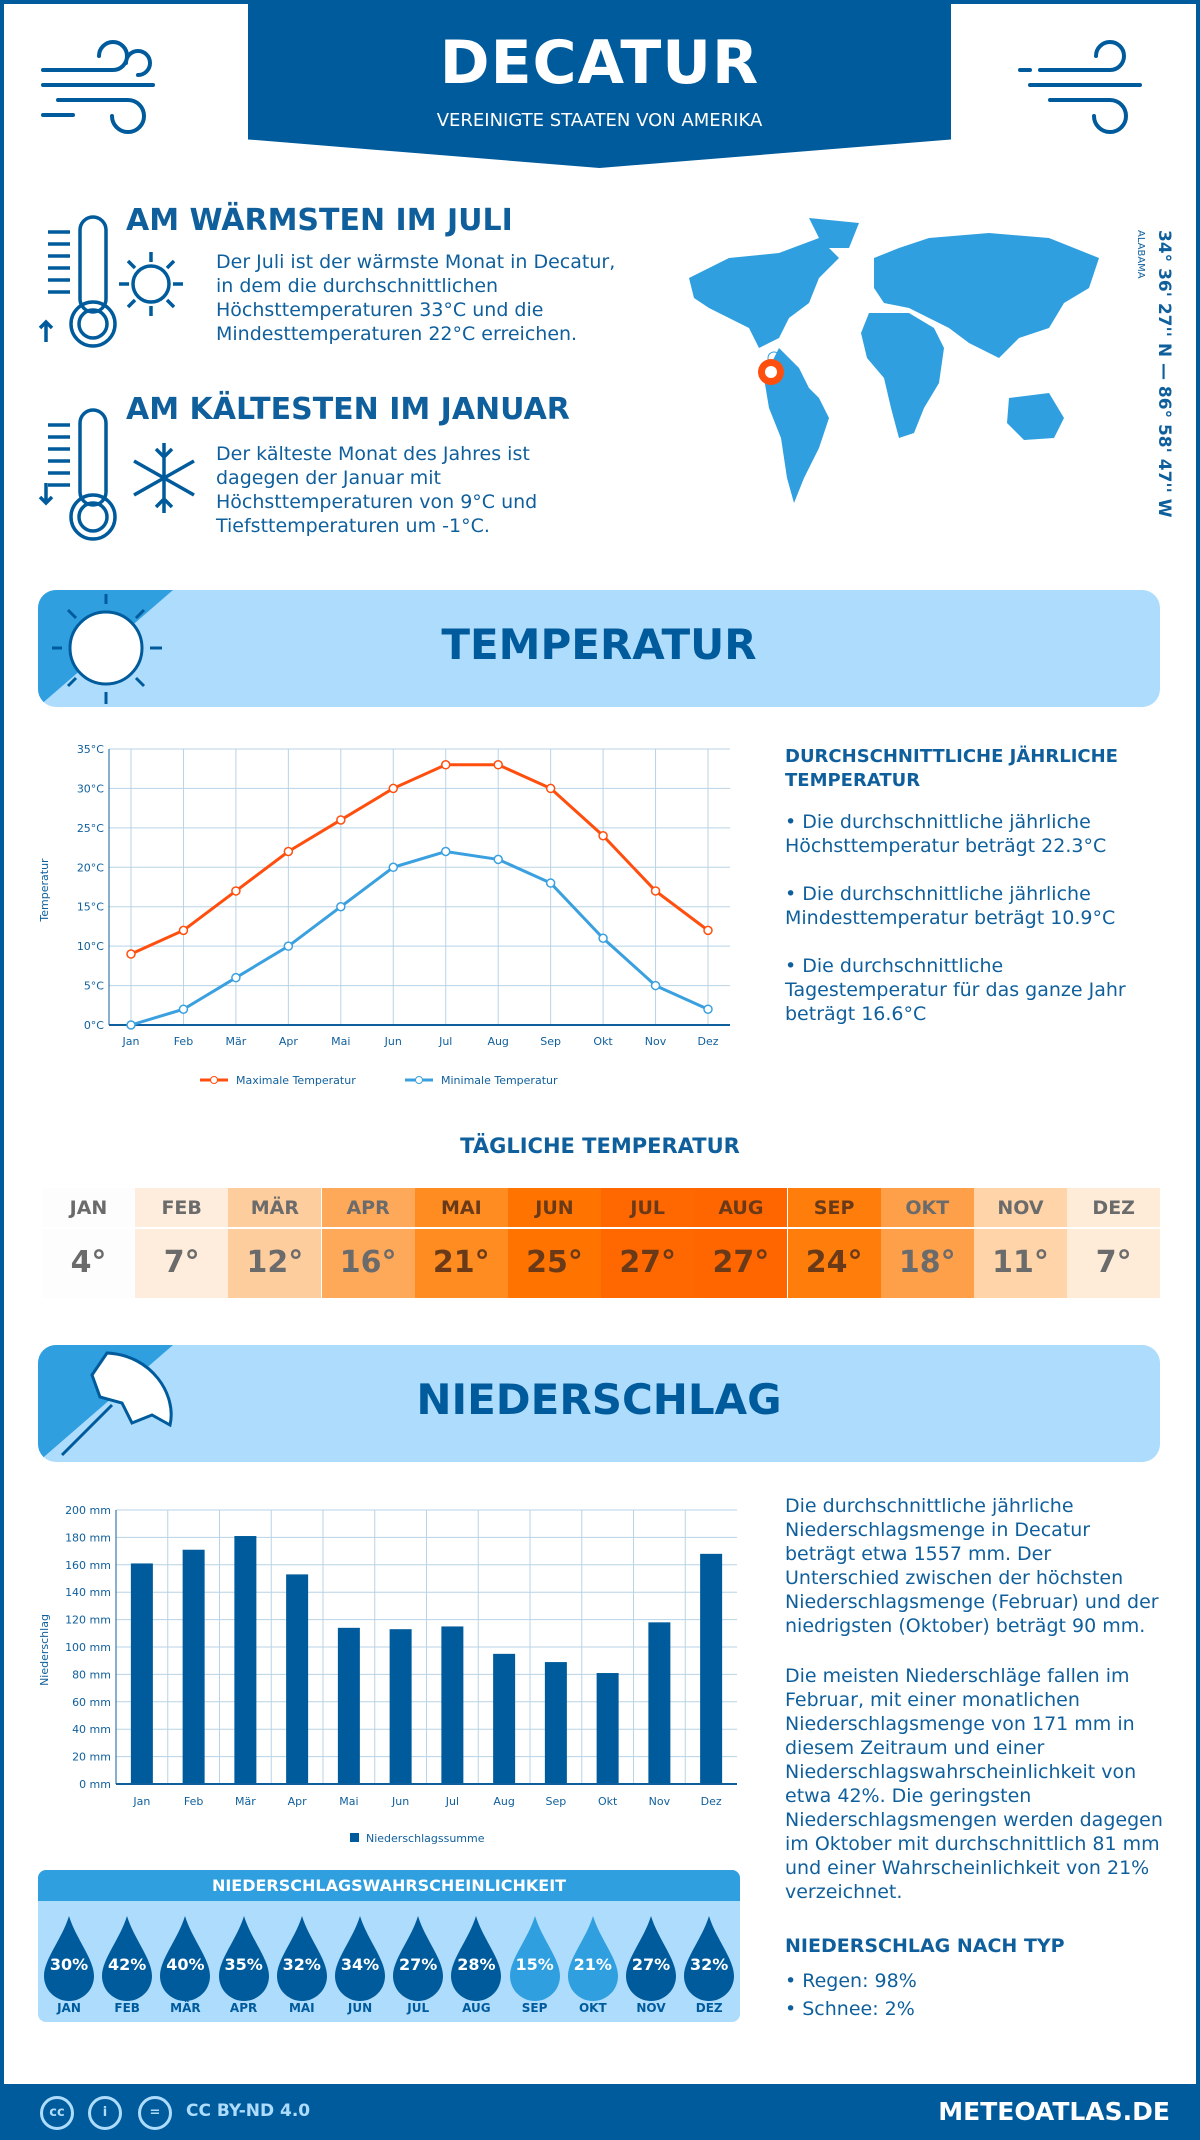 The image size is (1200, 2140). Describe the element at coordinates (90, 867) in the screenshot. I see `y-tick-label: 20°C` at that location.